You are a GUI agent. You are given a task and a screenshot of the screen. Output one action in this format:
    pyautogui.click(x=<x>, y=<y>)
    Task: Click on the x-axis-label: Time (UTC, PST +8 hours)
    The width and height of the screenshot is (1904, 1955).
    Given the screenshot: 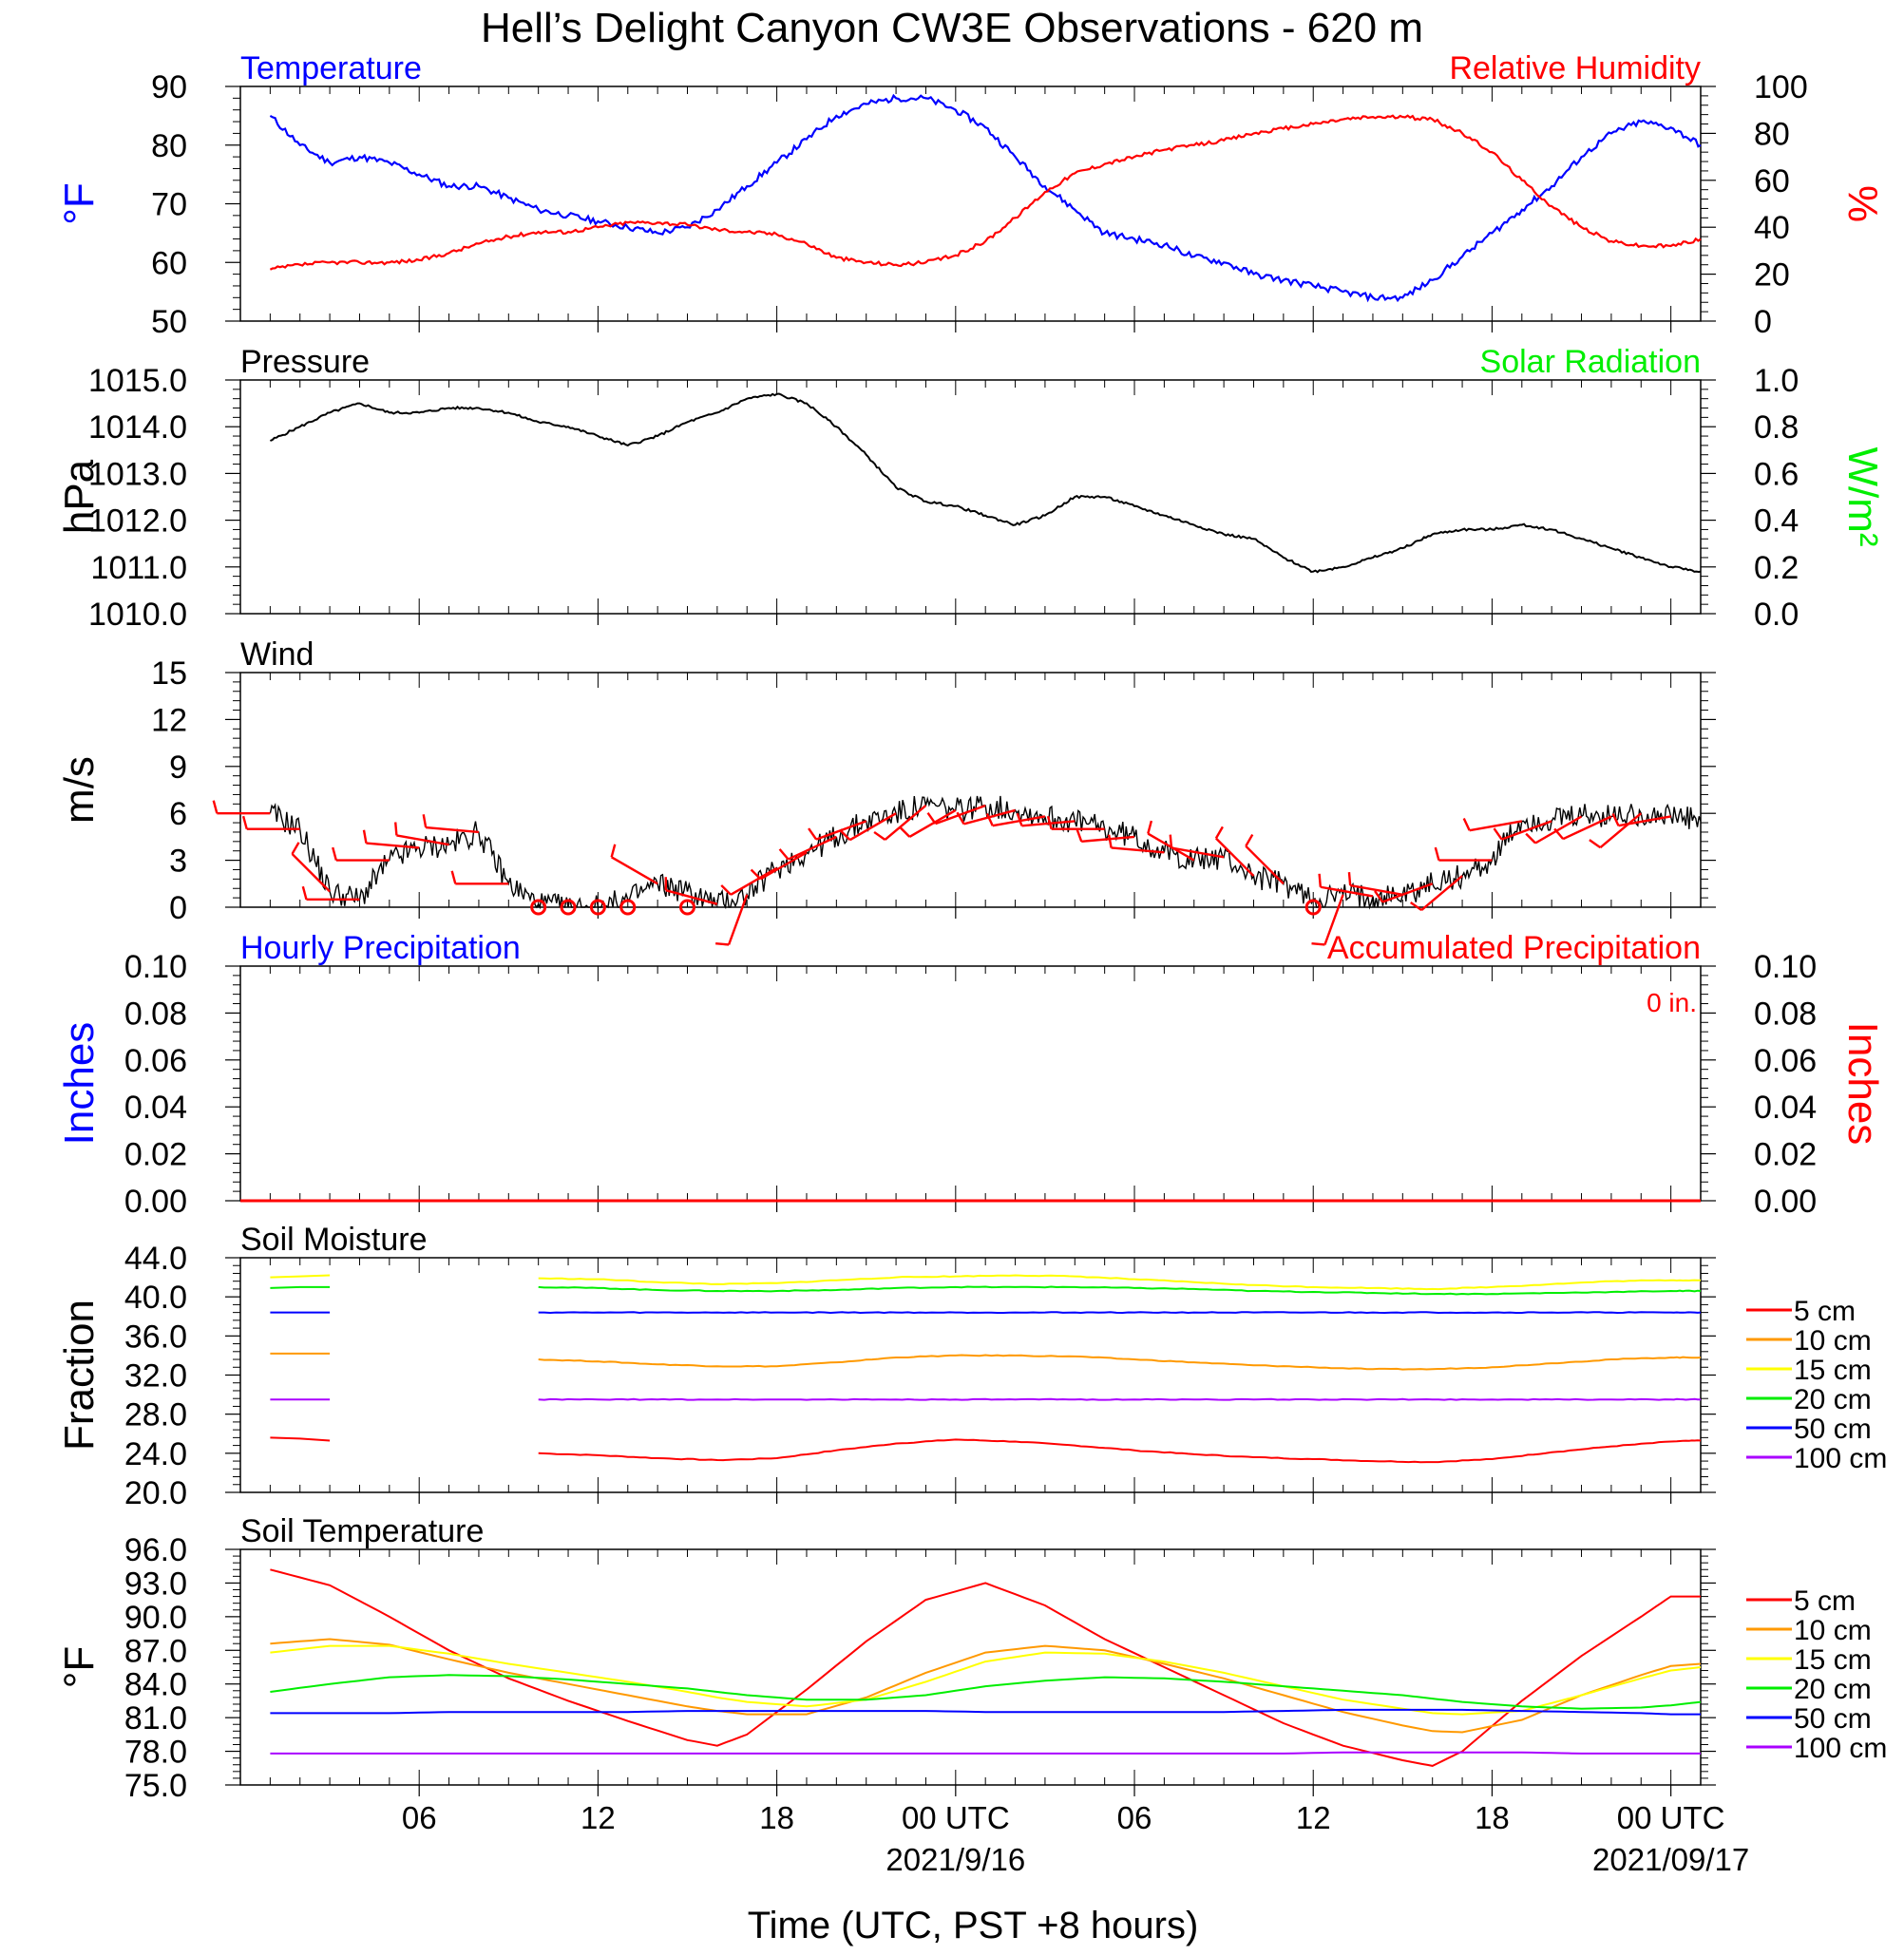 What is the action you would take?
    pyautogui.click(x=974, y=1925)
    